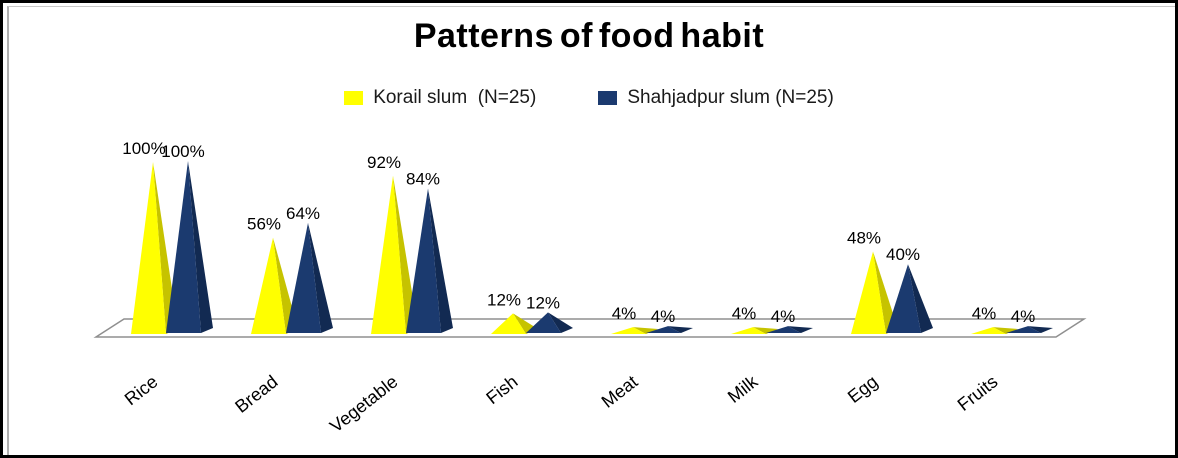 This screenshot has width=1178, height=458. I want to click on bar-meat-s1-side, so click(645, 330).